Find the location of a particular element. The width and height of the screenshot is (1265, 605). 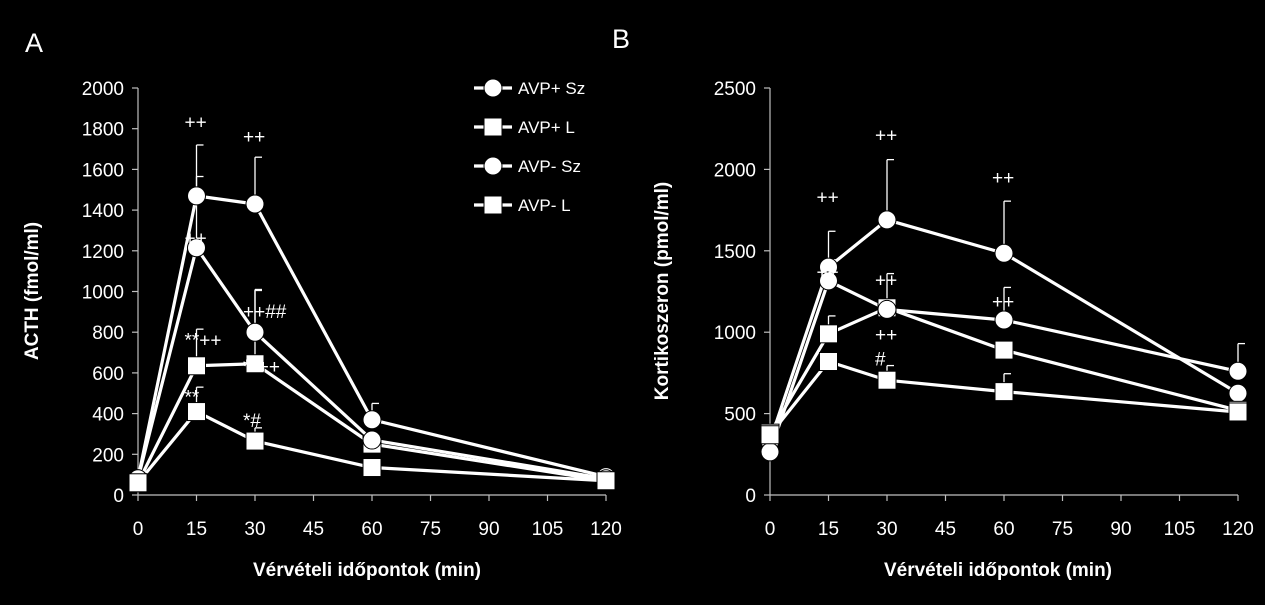

panel-a-x-tick-label: 45 is located at coordinates (313, 529).